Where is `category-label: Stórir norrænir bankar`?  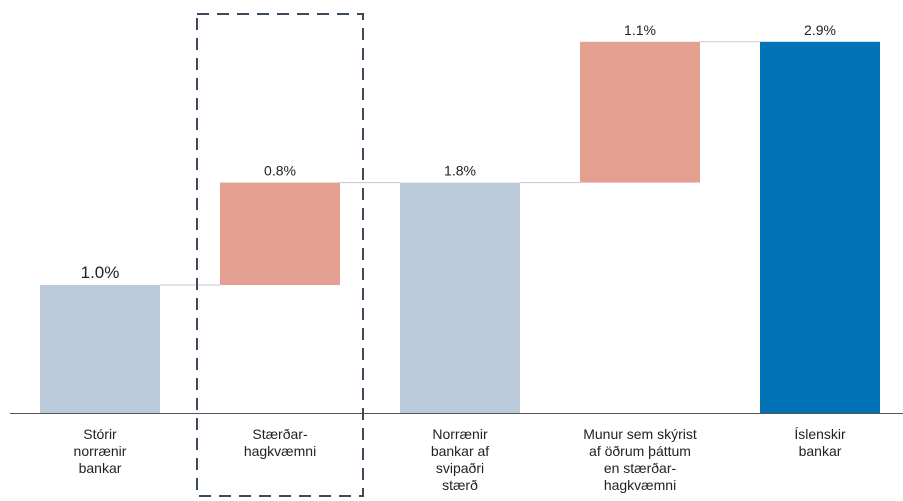
category-label: Stórir norrænir bankar is located at coordinates (100, 451).